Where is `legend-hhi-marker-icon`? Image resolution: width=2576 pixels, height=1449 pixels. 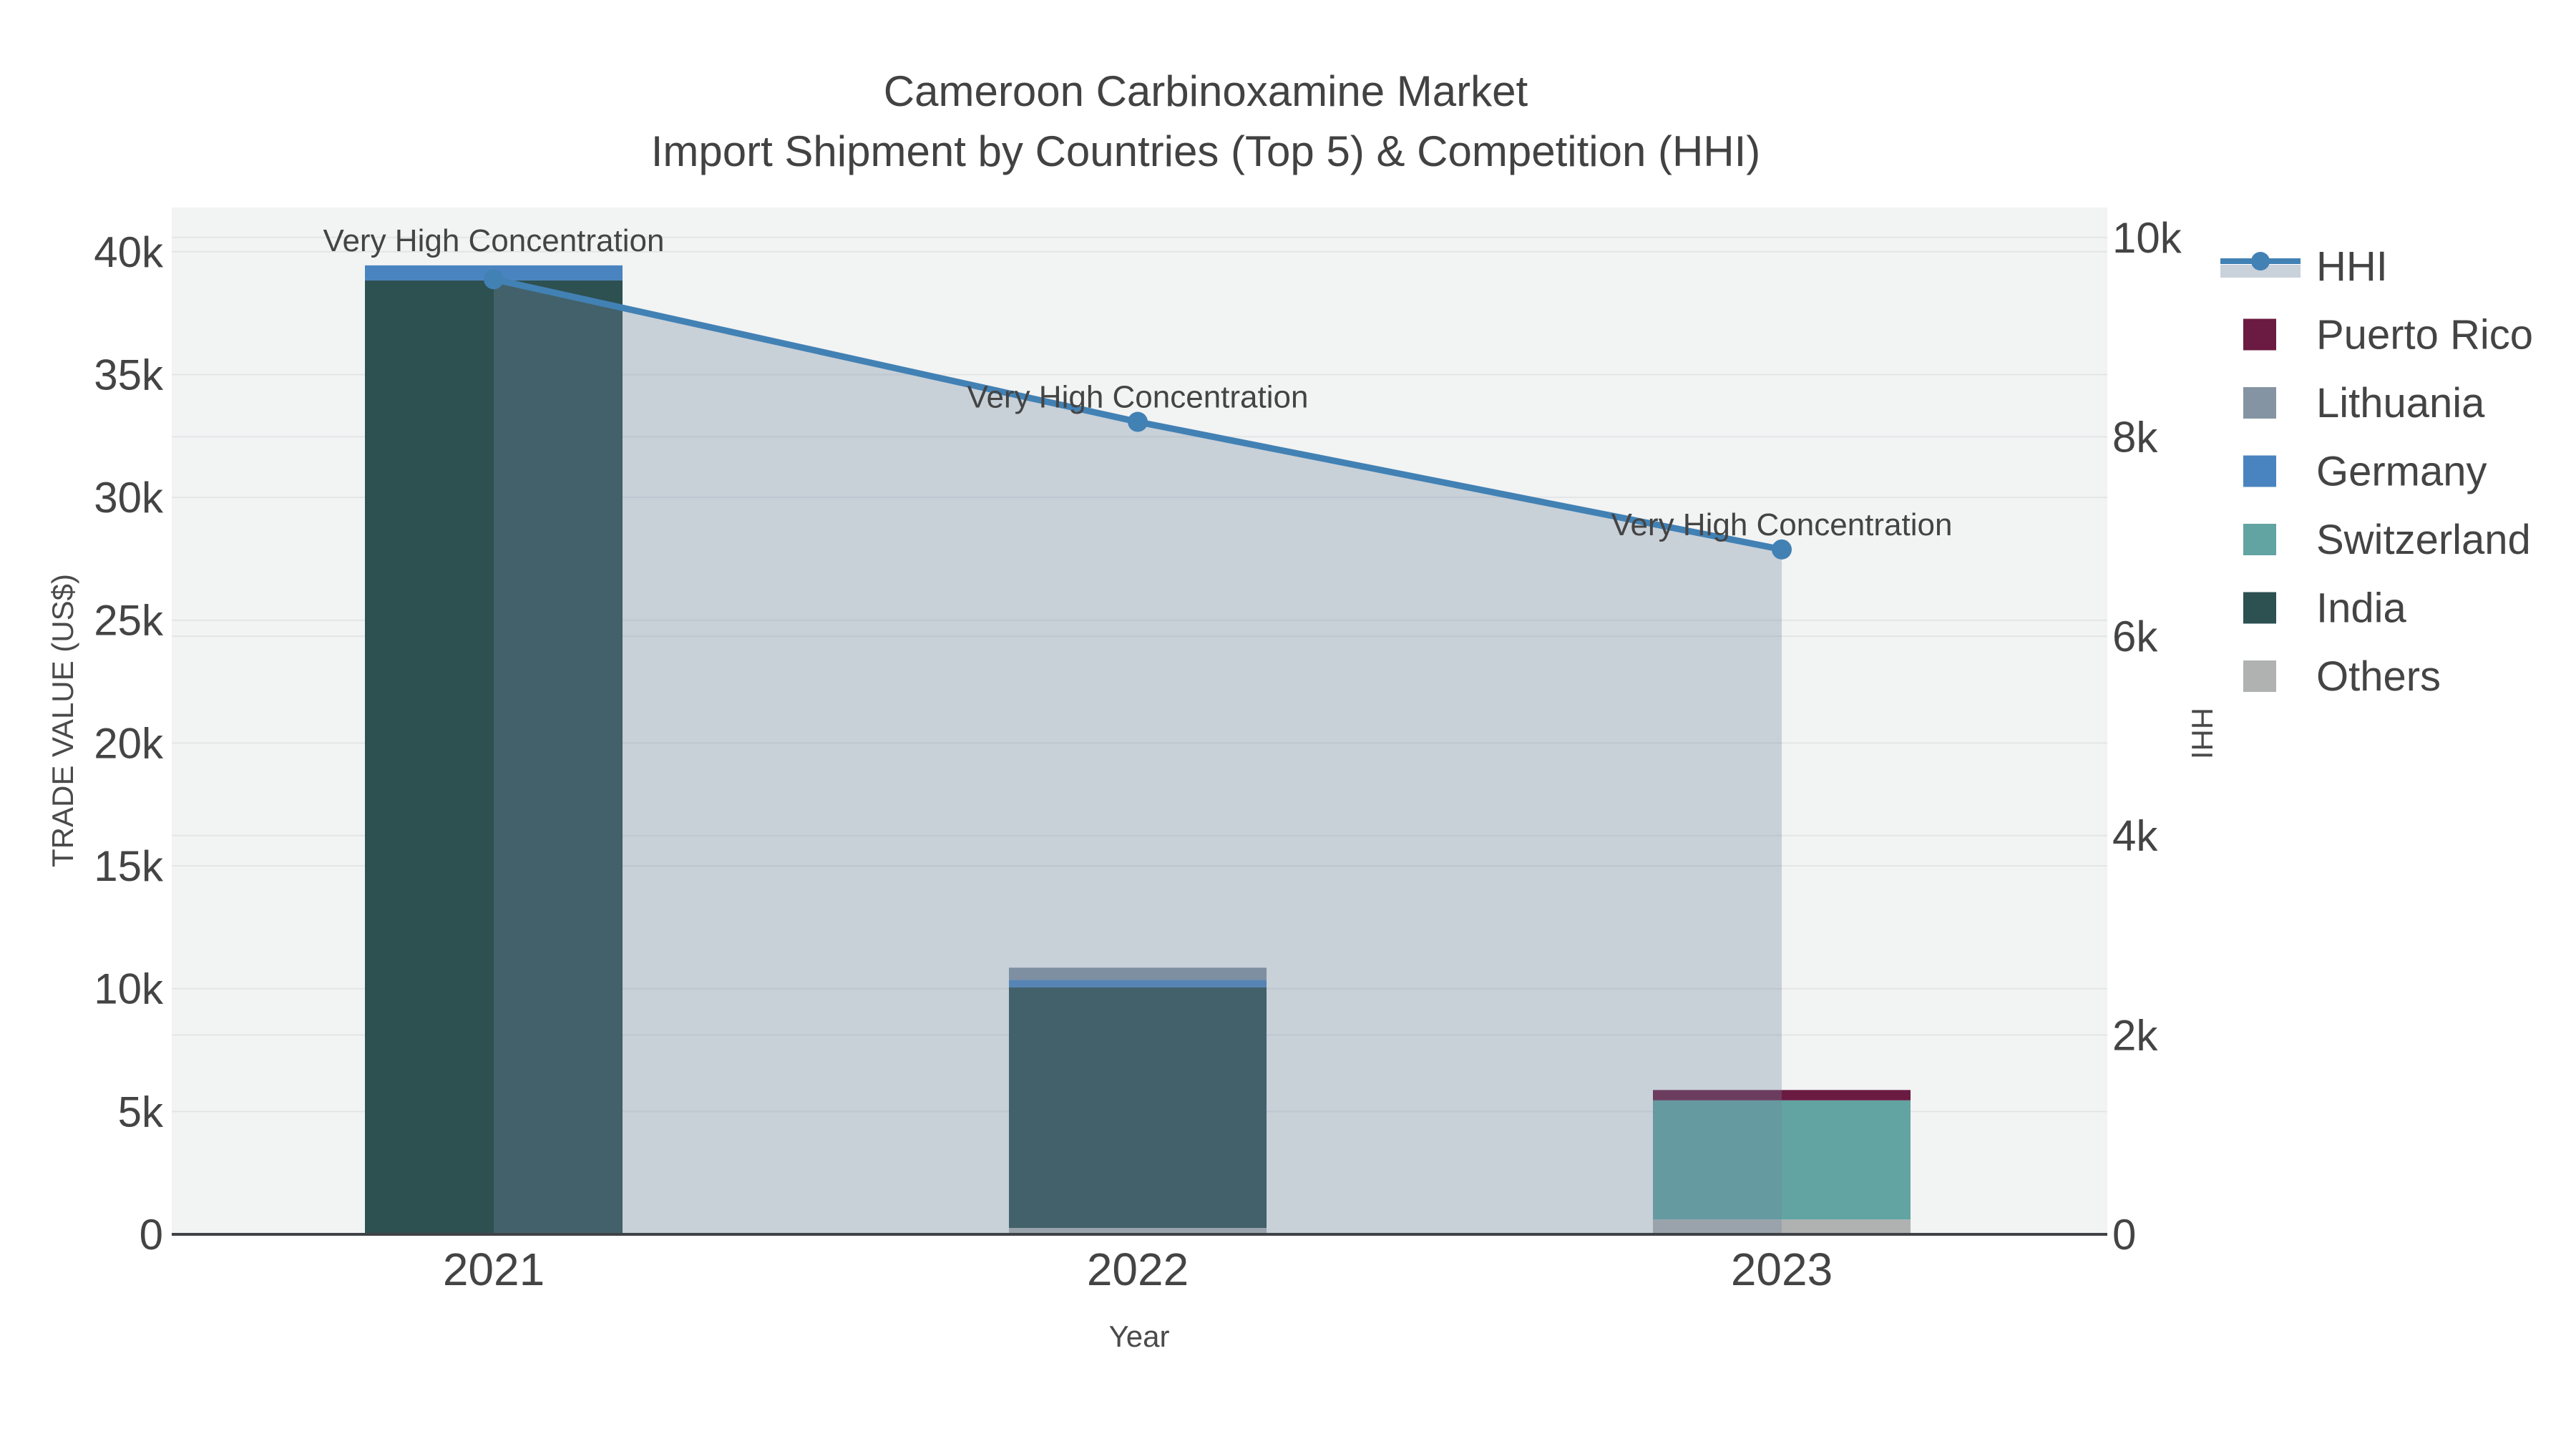 legend-hhi-marker-icon is located at coordinates (2260, 261).